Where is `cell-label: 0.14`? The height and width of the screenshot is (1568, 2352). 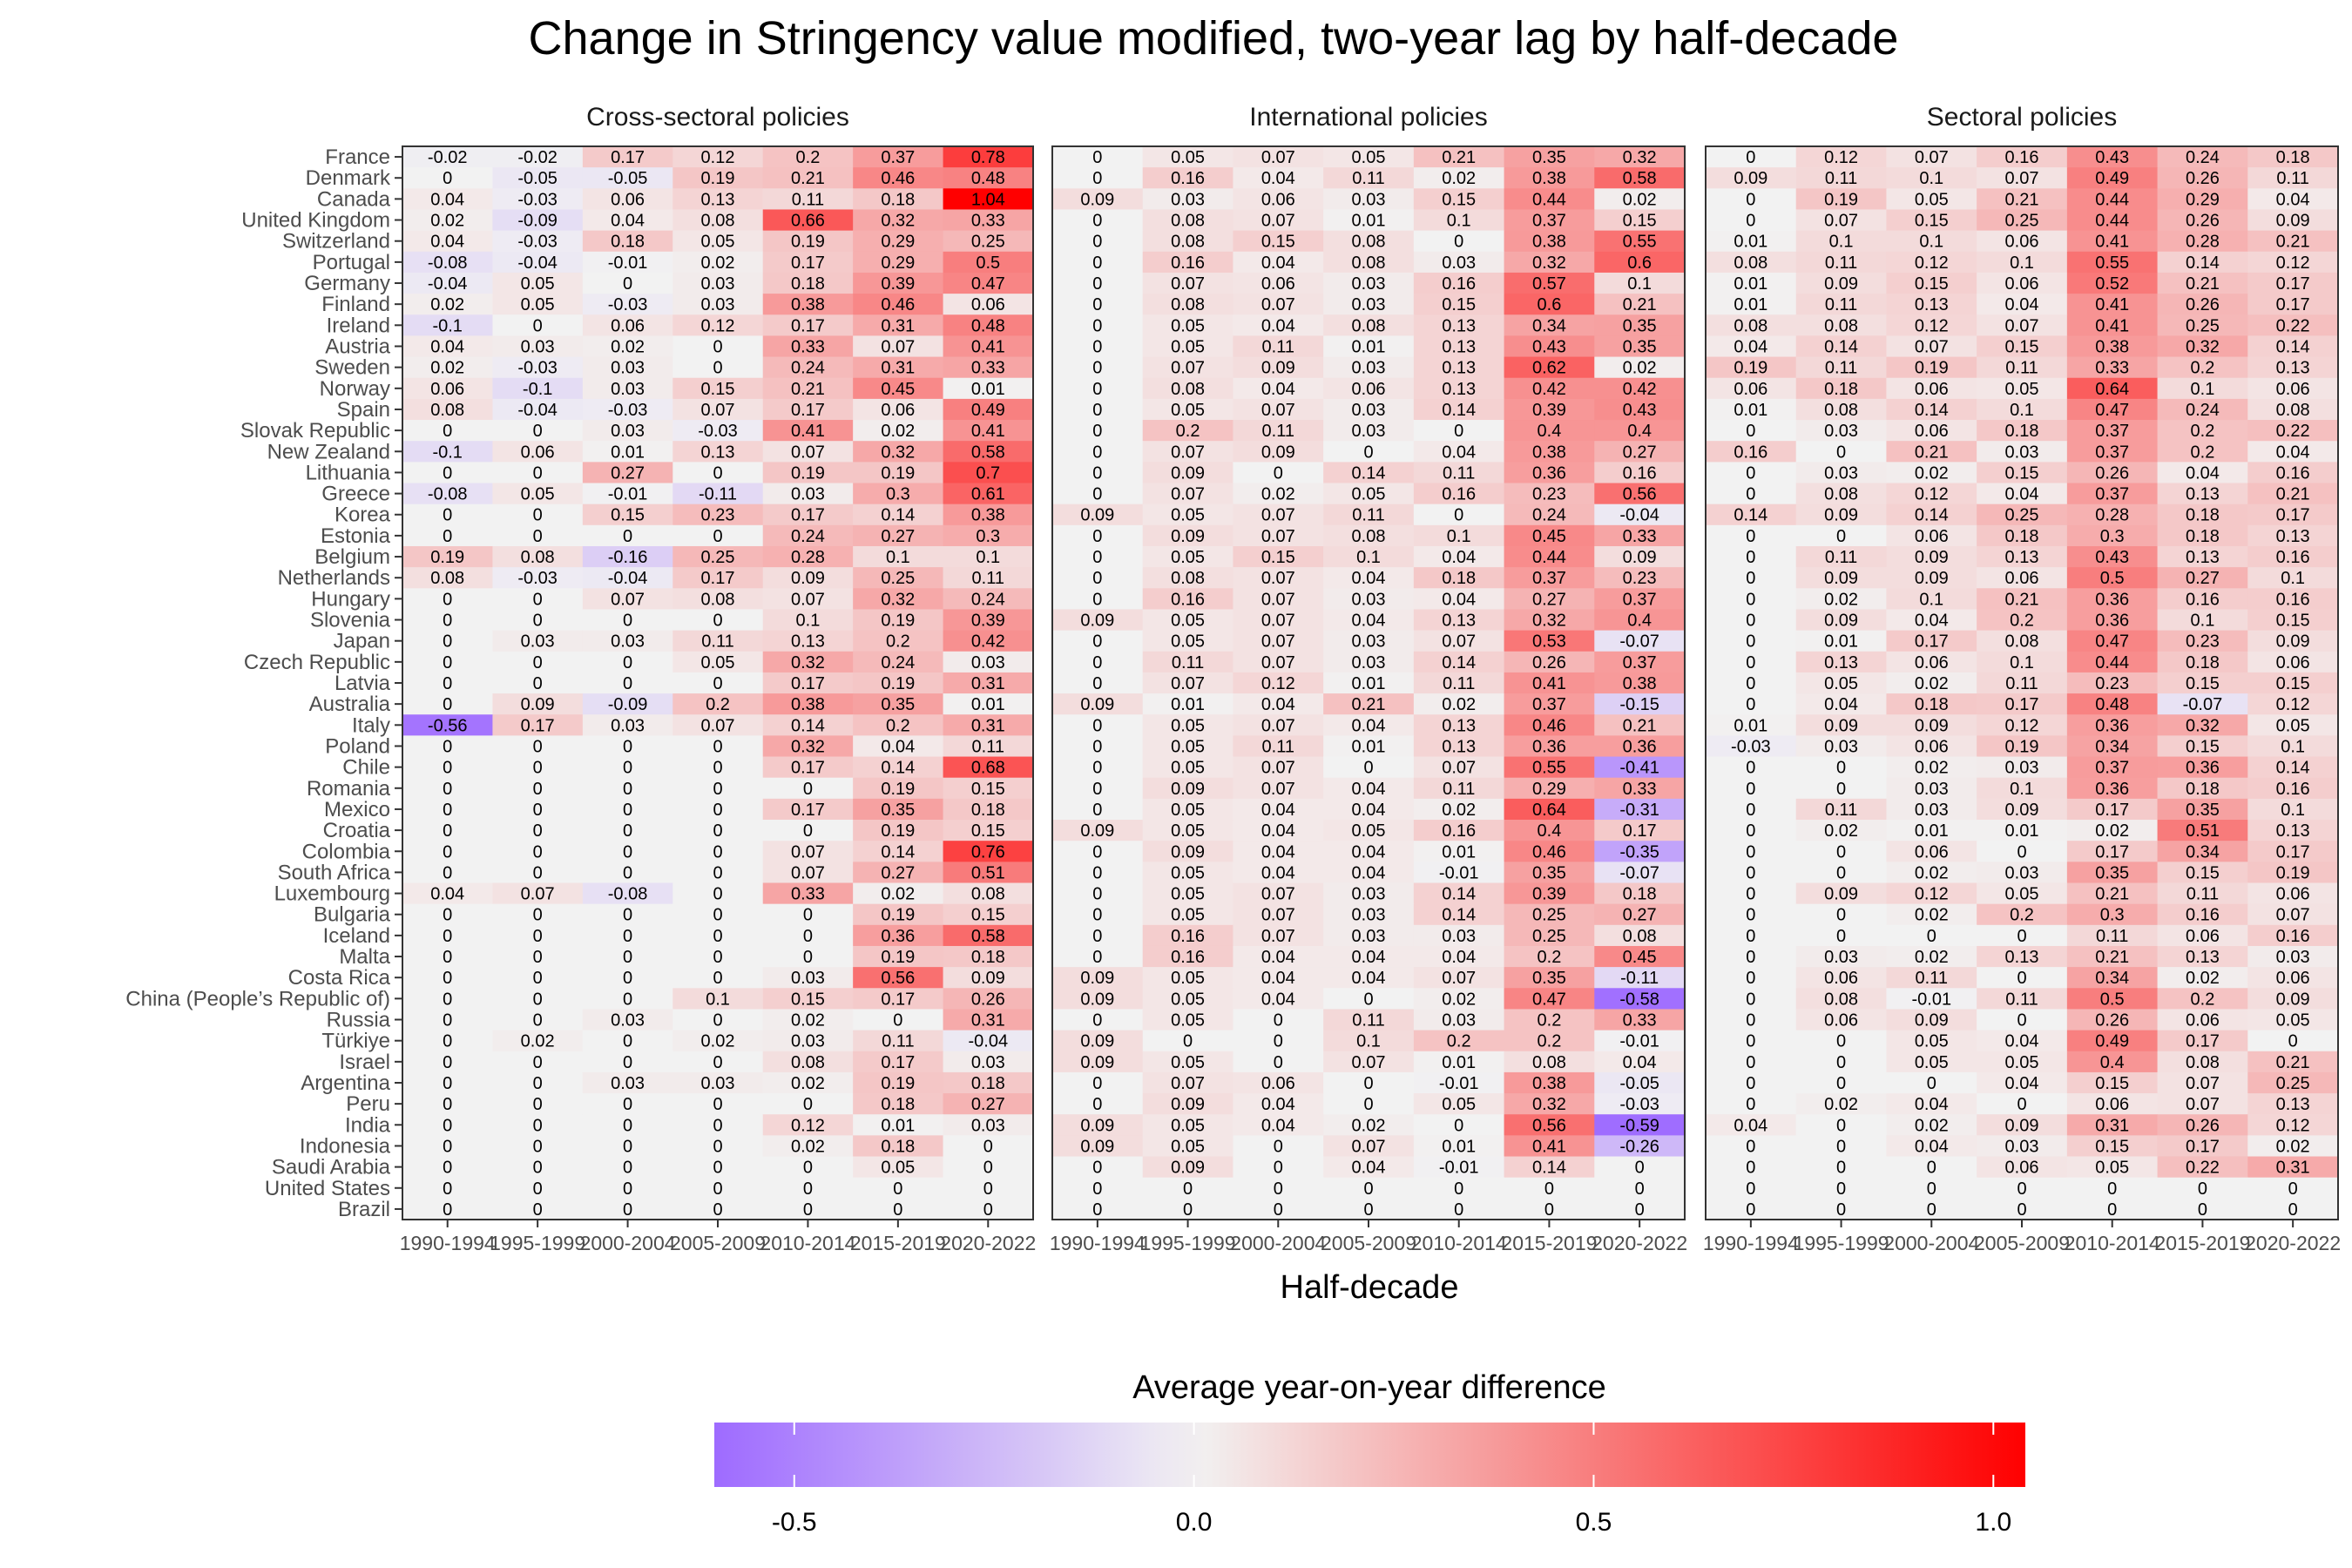
cell-label: 0.14 is located at coordinates (898, 852).